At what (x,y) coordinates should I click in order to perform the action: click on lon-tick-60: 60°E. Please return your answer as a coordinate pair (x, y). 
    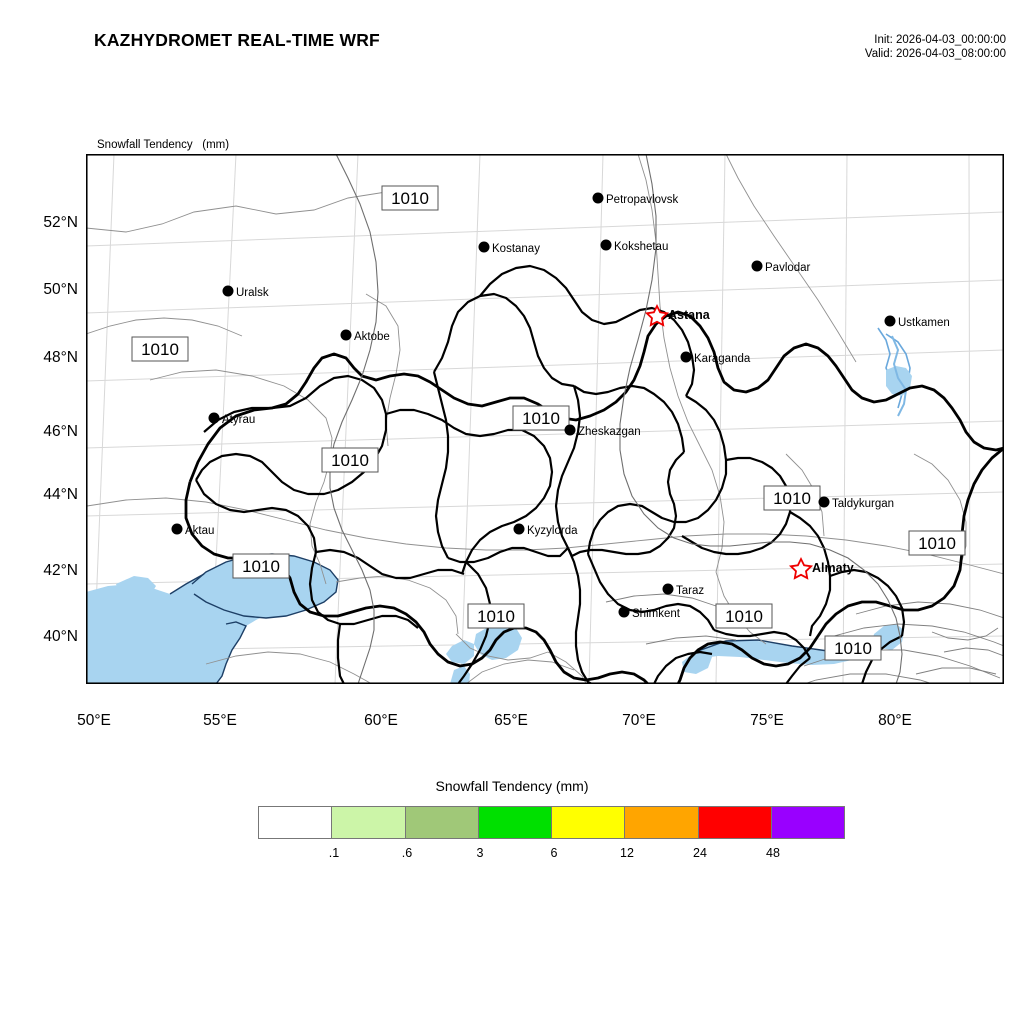
    Looking at the image, I should click on (381, 720).